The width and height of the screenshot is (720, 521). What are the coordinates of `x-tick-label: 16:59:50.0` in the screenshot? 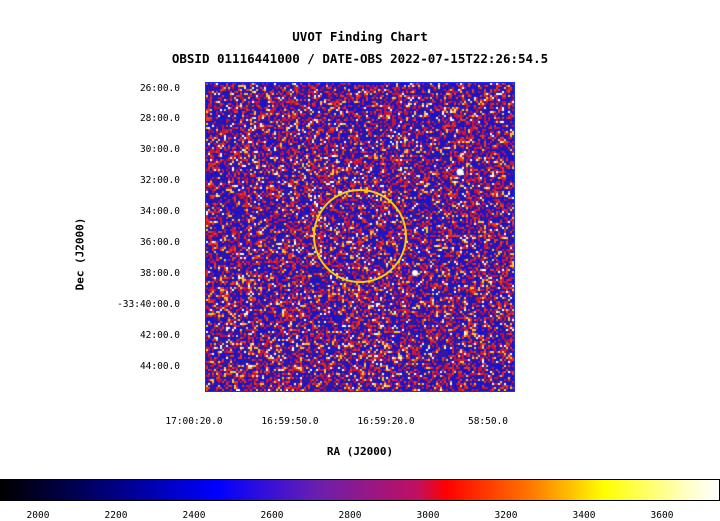 It's located at (290, 421).